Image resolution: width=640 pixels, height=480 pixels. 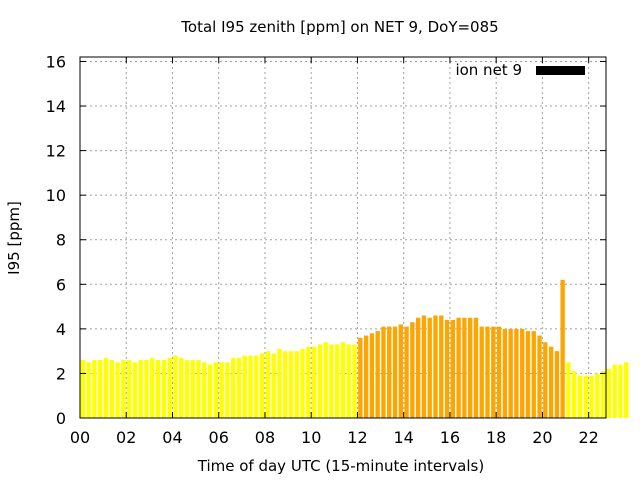 I want to click on legend-swatch, so click(x=560, y=70).